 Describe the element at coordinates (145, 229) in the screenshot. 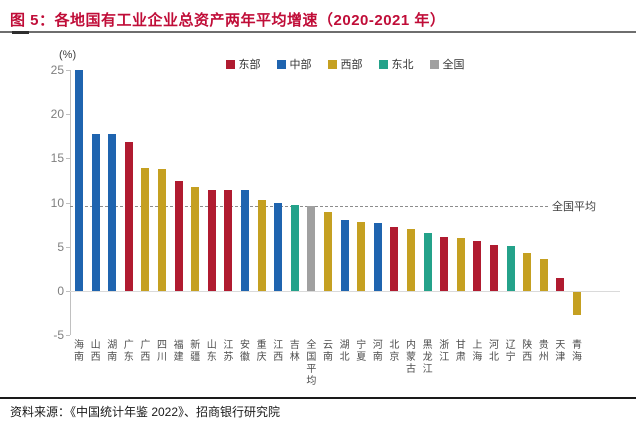

I see `bar-广西` at that location.